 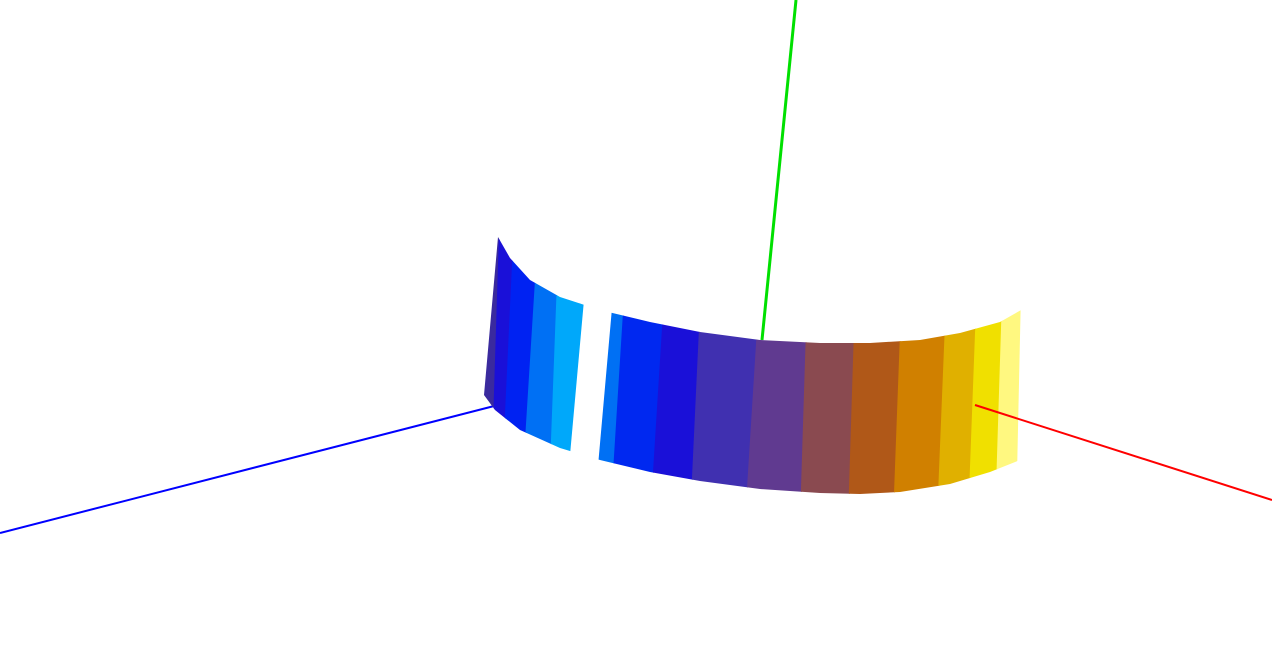 What do you see at coordinates (591, 383) in the screenshot?
I see `surface-gap` at bounding box center [591, 383].